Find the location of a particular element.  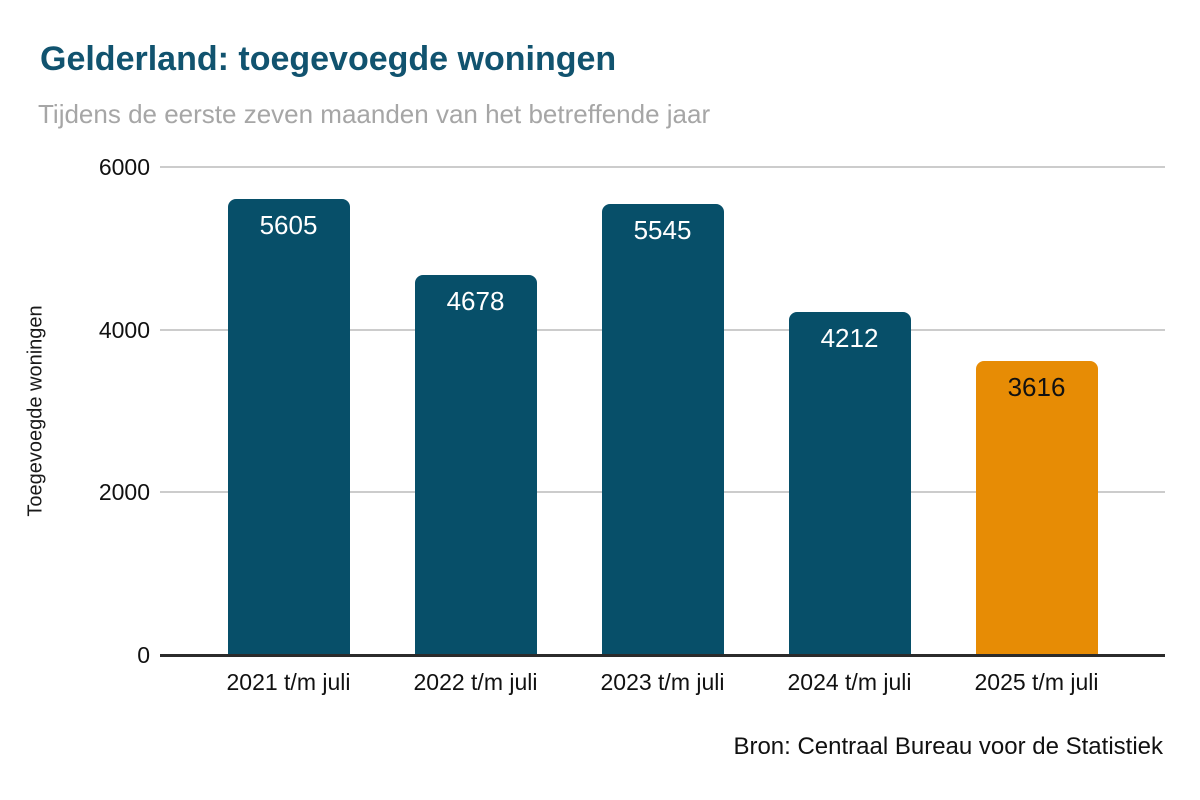

x-tick-label: 2023 t/m juli is located at coordinates (662, 682).